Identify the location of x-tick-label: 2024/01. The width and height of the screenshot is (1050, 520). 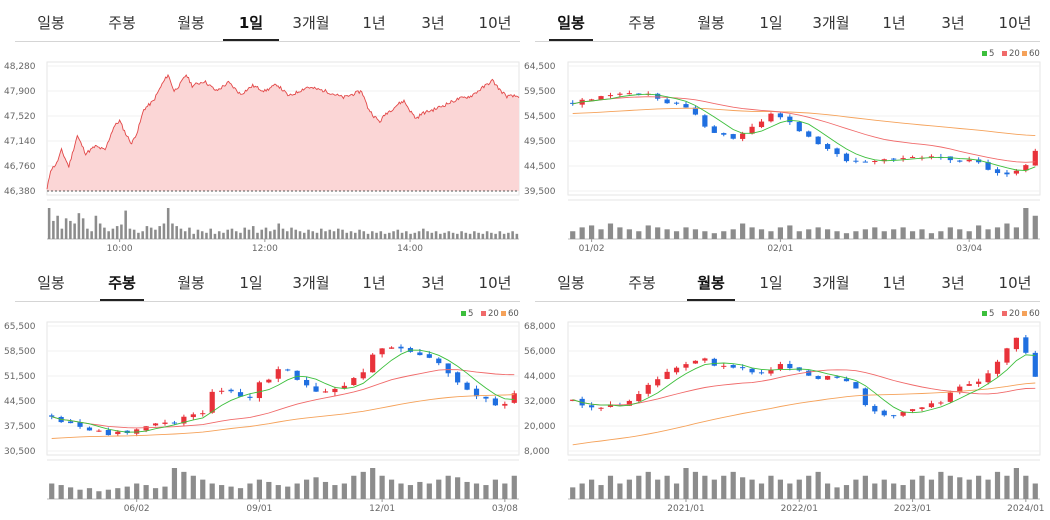
(1025, 509).